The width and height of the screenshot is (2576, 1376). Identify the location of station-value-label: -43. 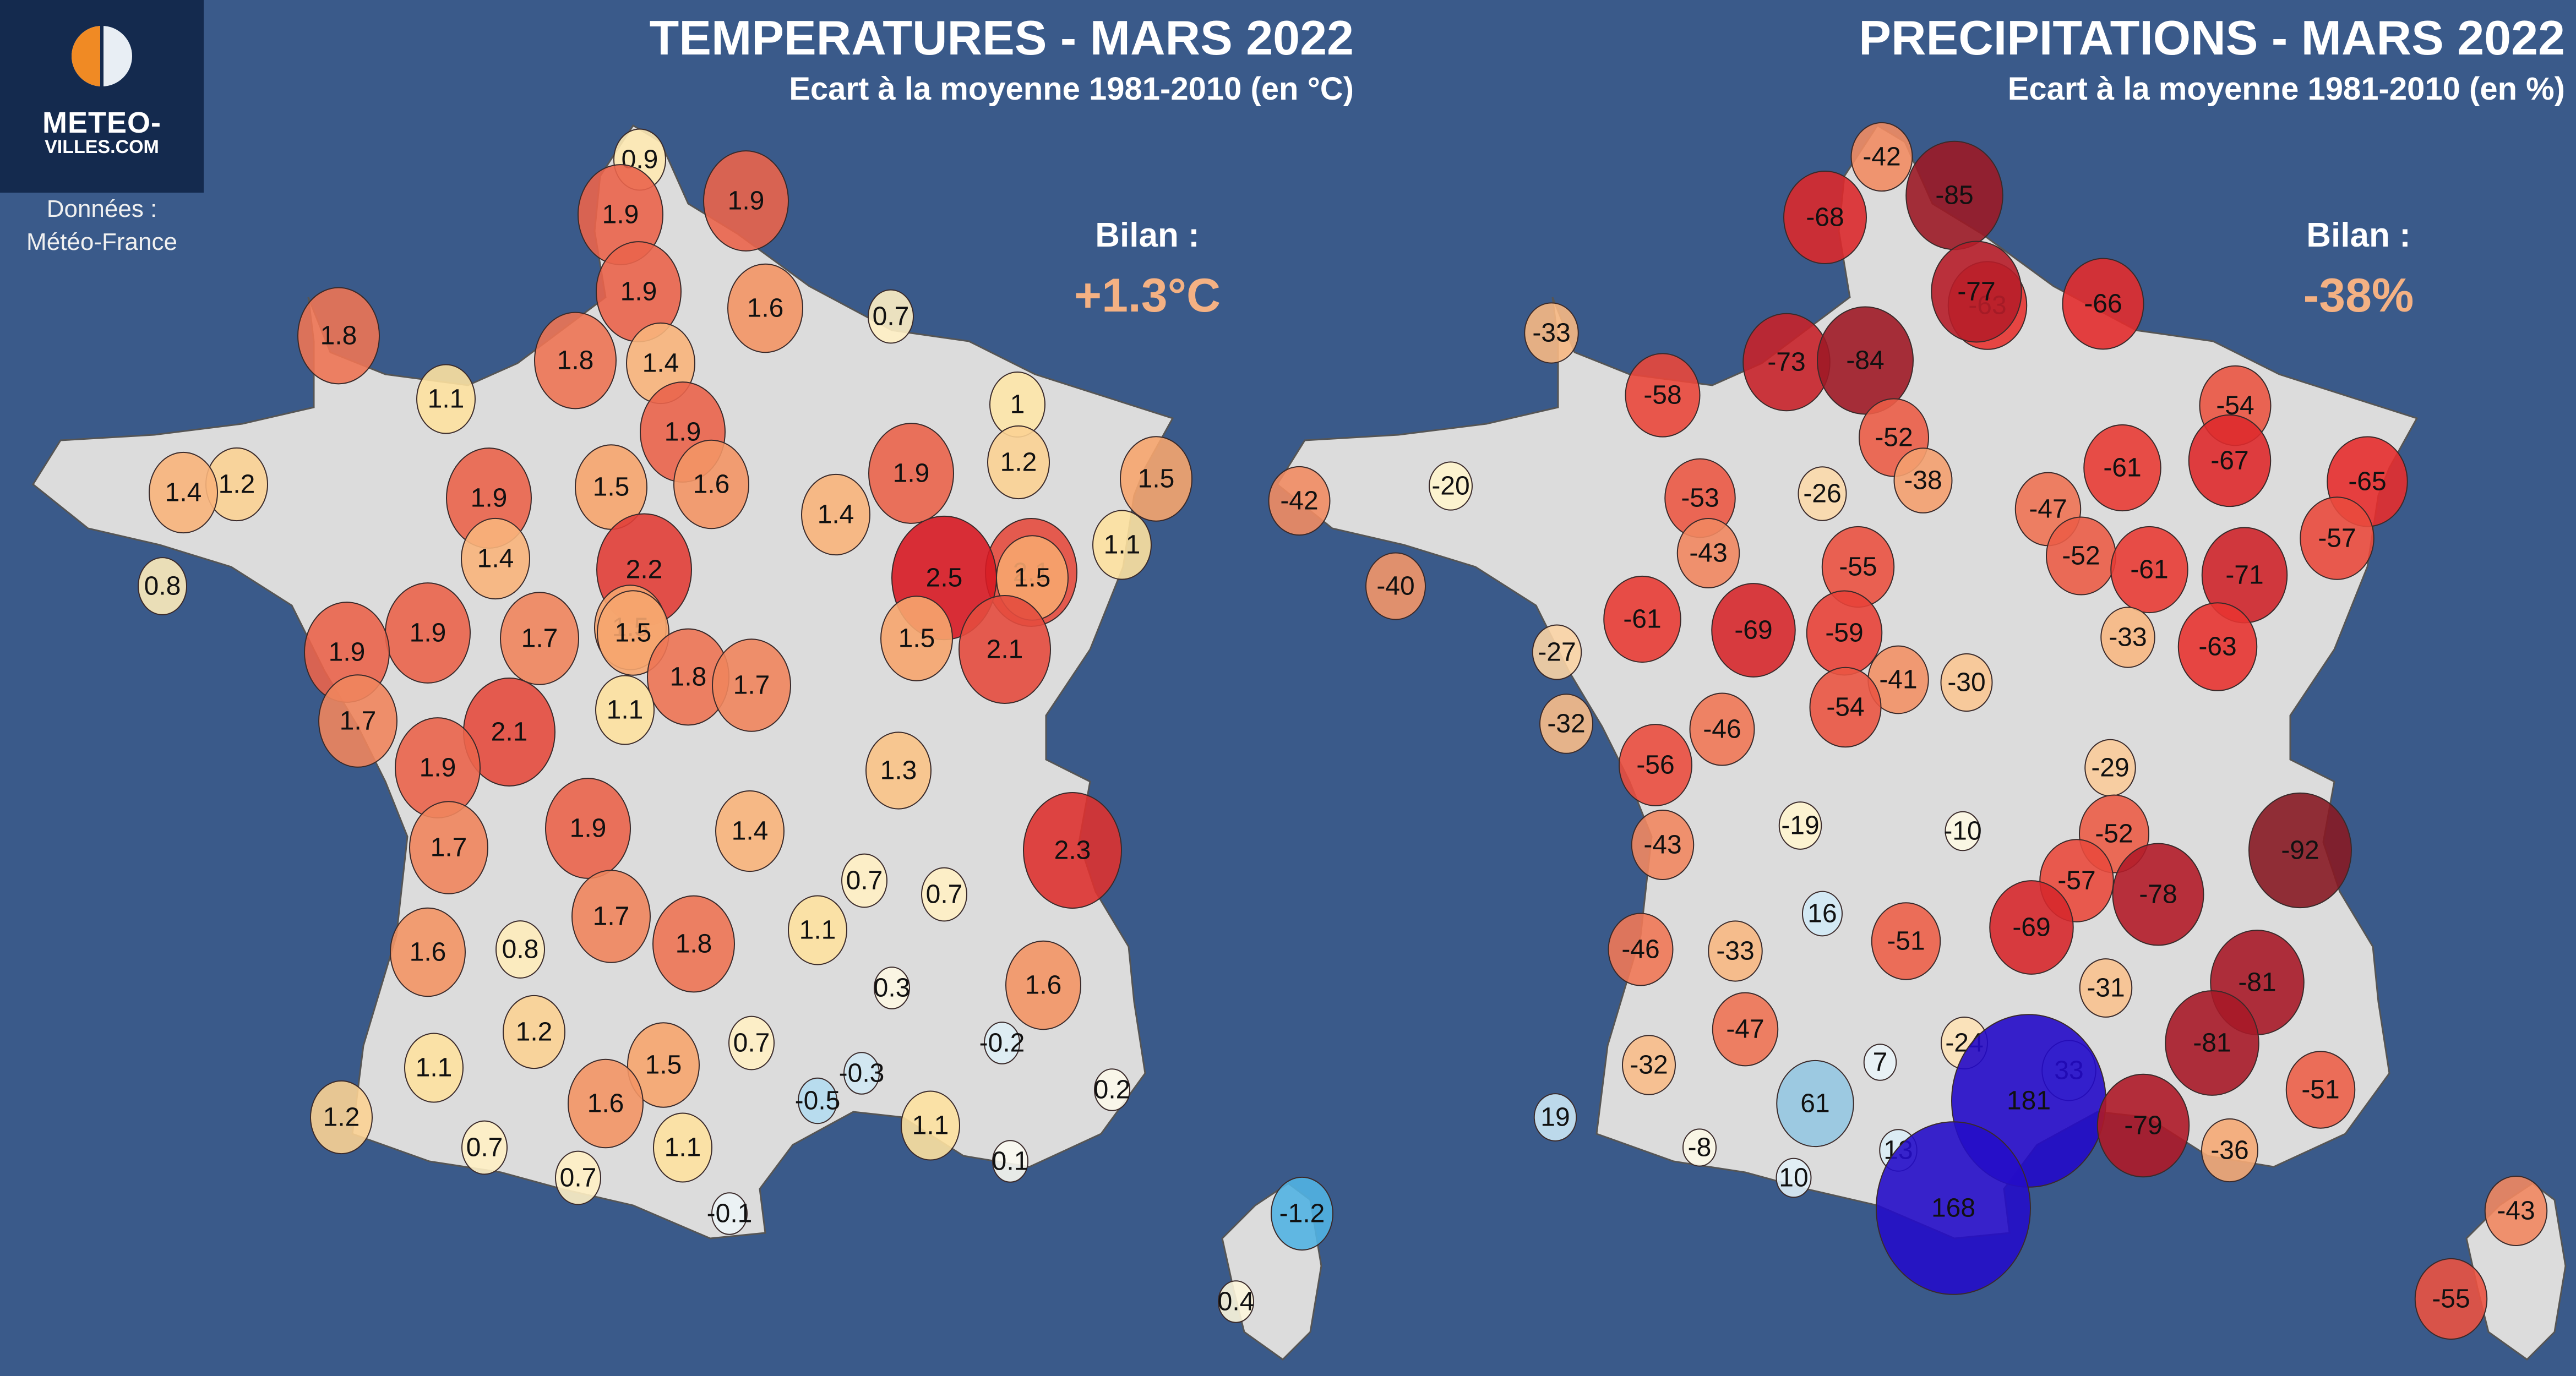
(2516, 1211).